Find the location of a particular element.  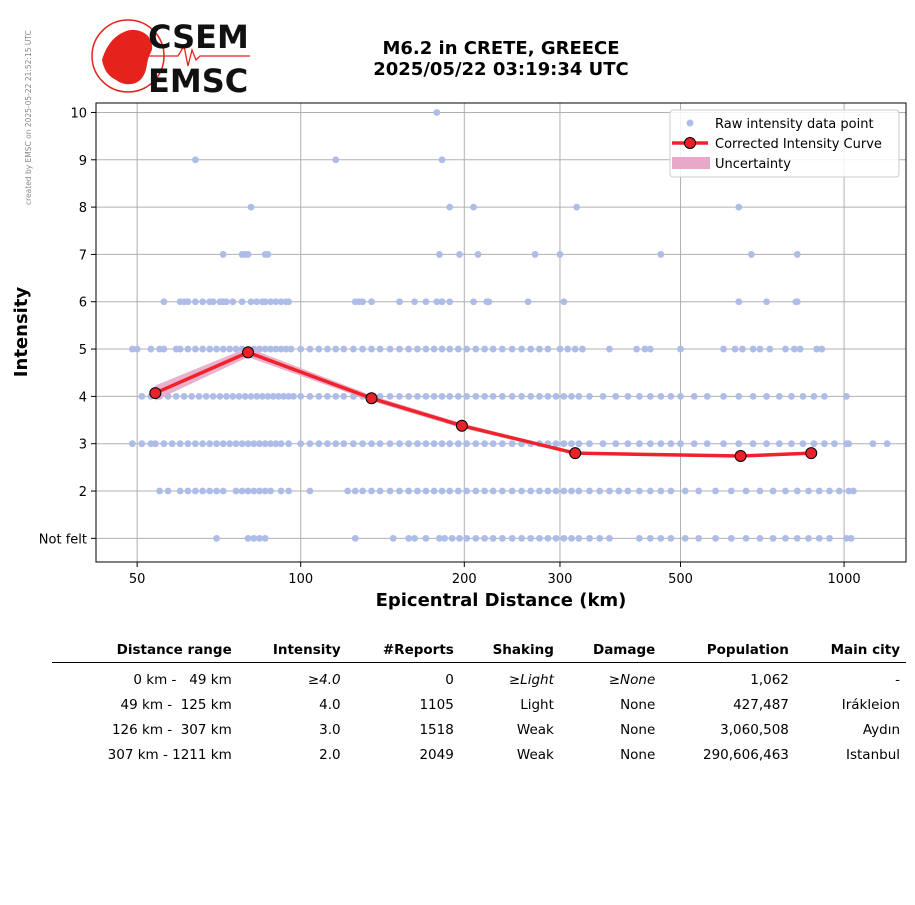

event-name: M6.2 in CRETE, GREECE is located at coordinates (501, 48).